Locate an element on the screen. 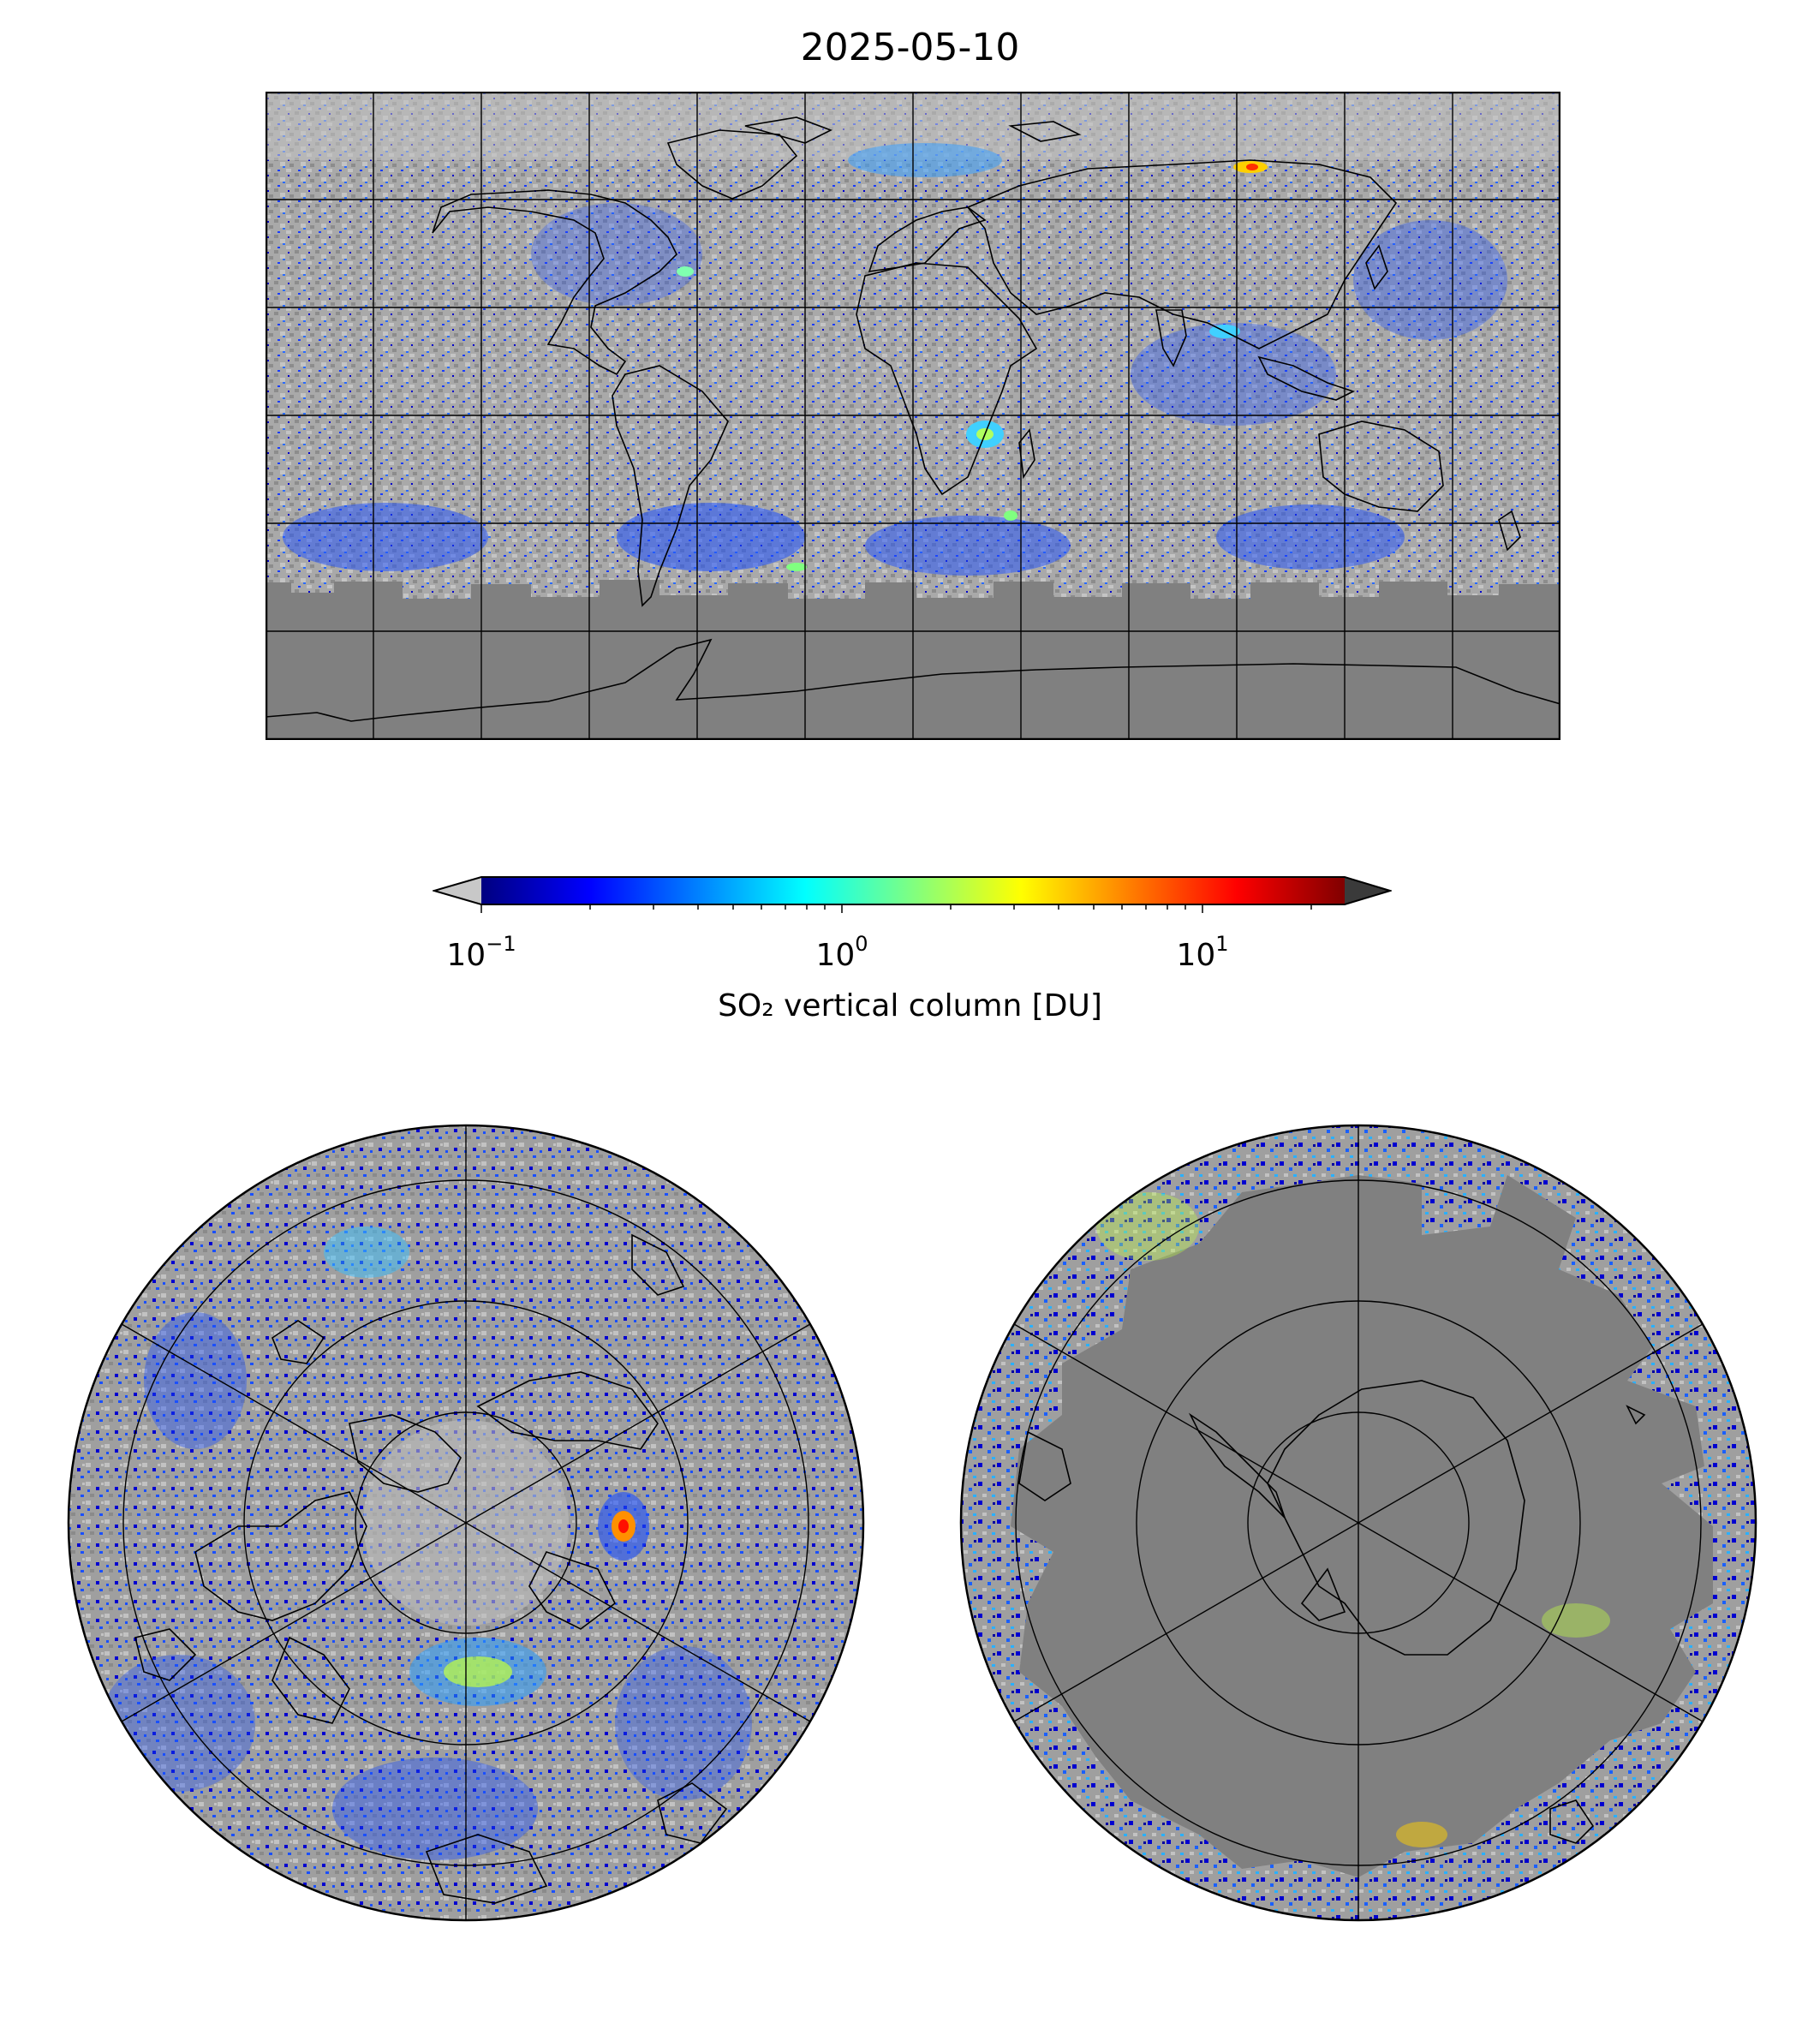 This screenshot has width=1820, height=2023. north-polar-gridlines is located at coordinates (466, 1522).